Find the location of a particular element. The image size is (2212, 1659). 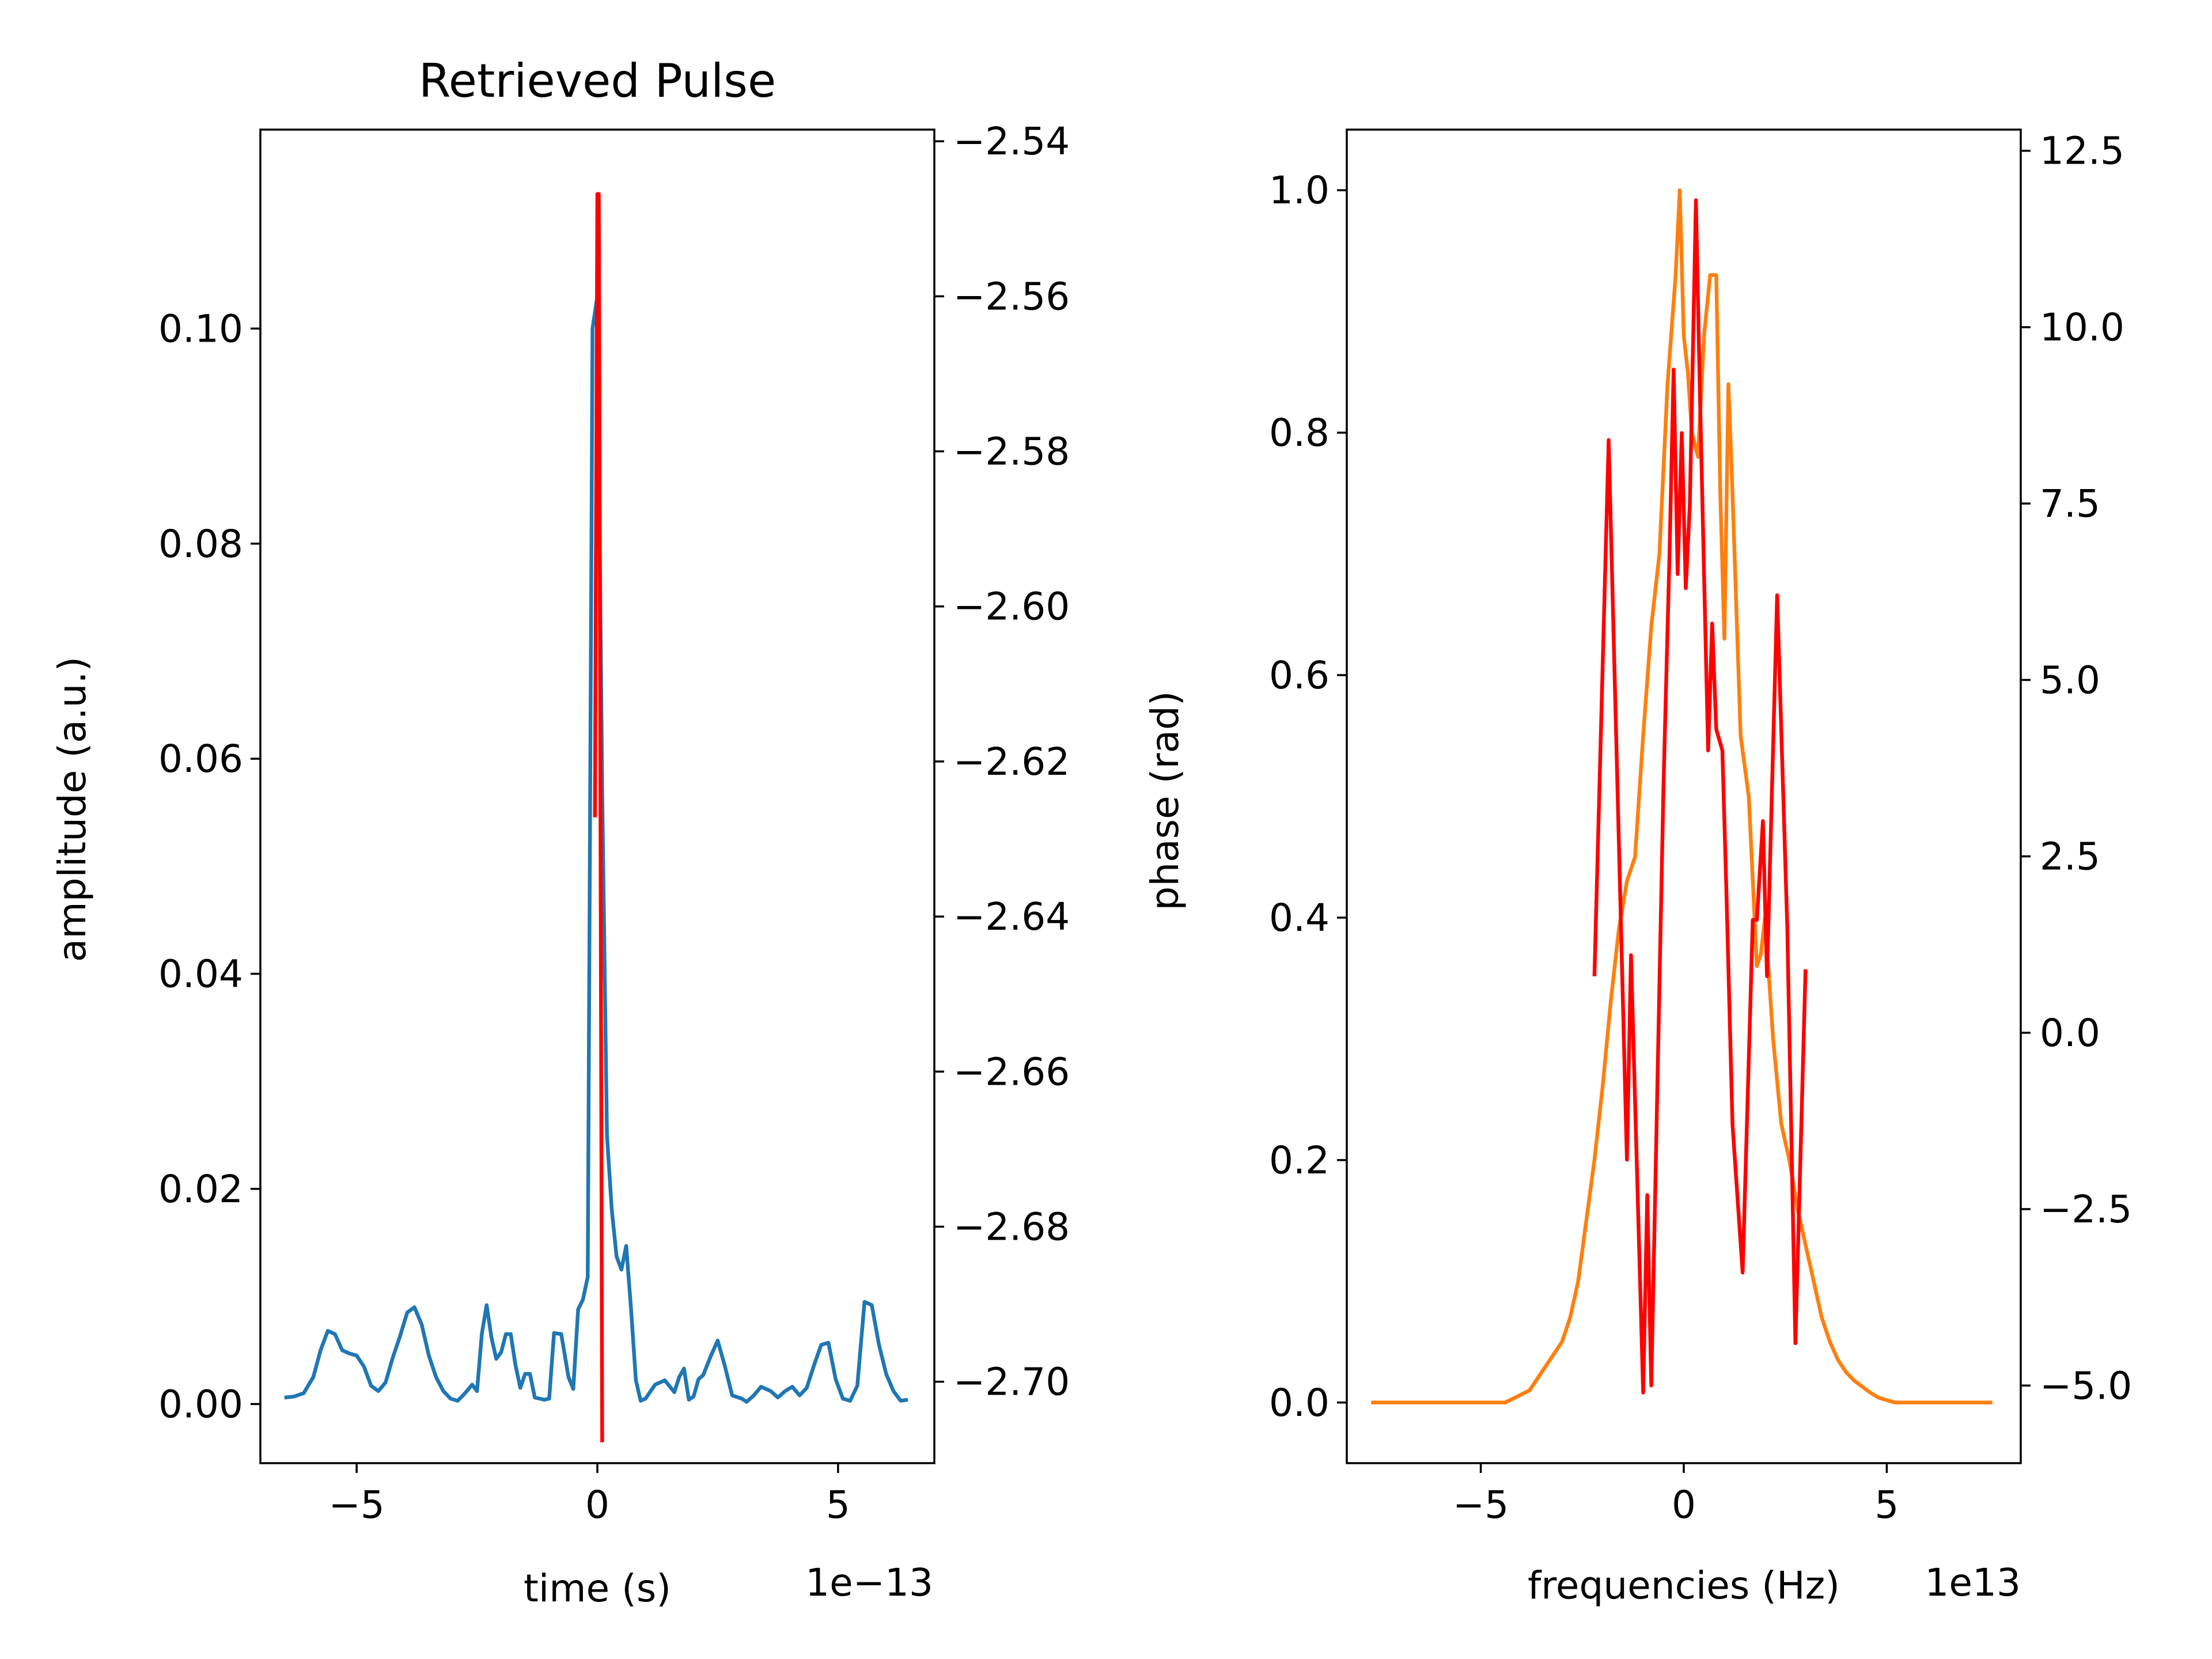

left-chart-y-tick-label: 0.00 is located at coordinates (200, 1404).